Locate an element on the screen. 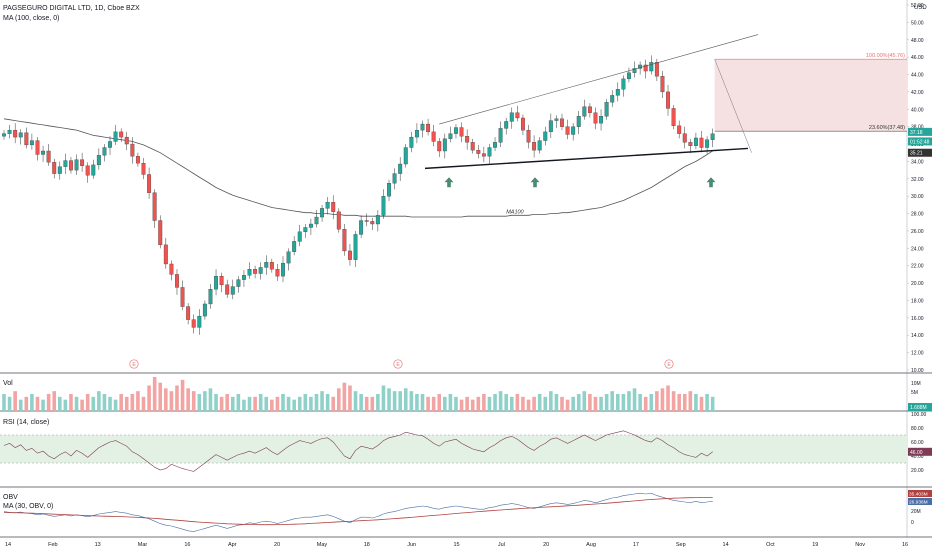 Image resolution: width=932 pixels, height=550 pixels. rsi-pane-label: RSI (14, close) is located at coordinates (26, 422).